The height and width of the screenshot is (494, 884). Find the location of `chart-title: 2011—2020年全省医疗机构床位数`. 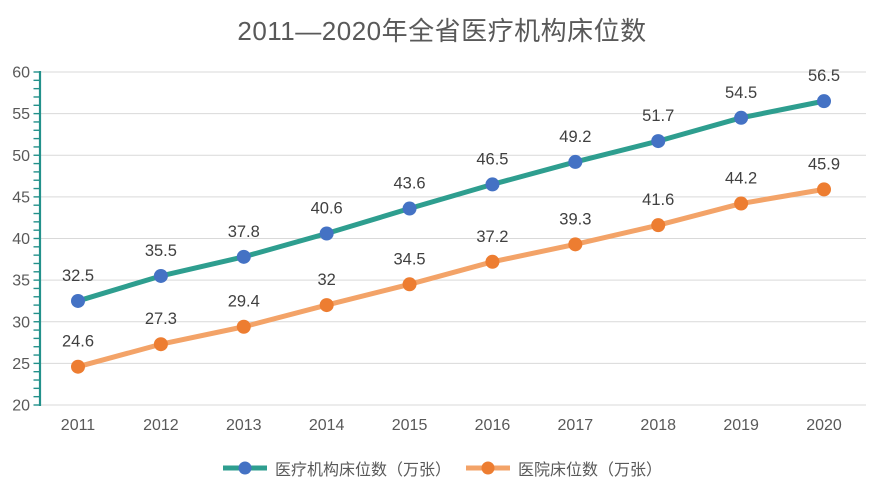

chart-title: 2011—2020年全省医疗机构床位数 is located at coordinates (442, 31).